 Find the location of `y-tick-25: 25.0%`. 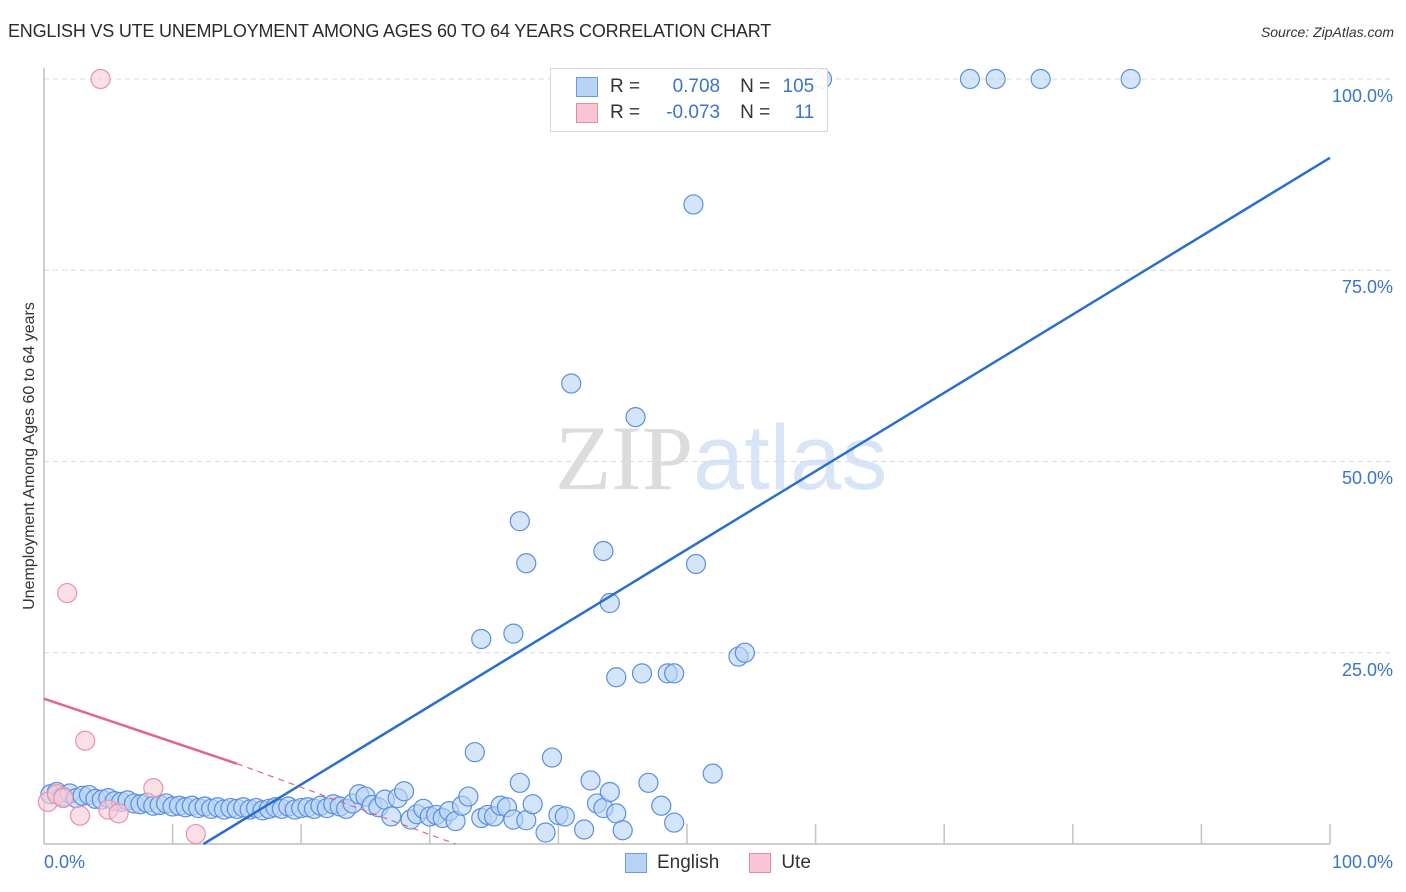

y-tick-25: 25.0% is located at coordinates (1367, 670).